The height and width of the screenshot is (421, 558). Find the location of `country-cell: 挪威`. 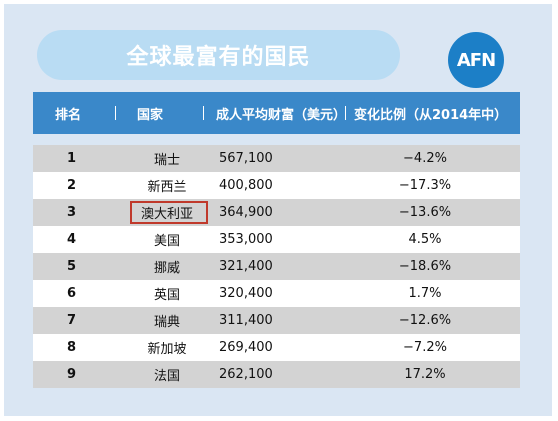

country-cell: 挪威 is located at coordinates (166, 268).